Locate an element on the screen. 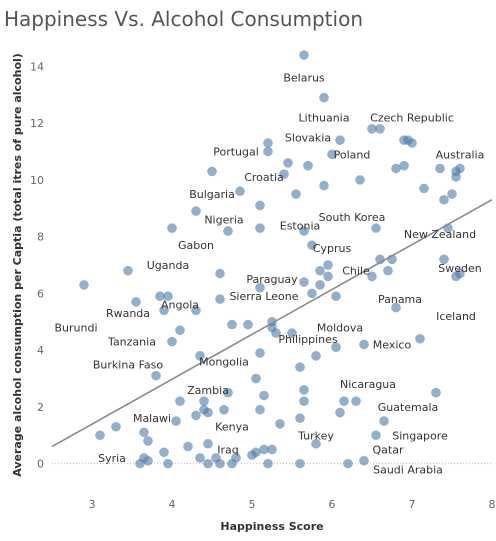 The height and width of the screenshot is (541, 496). point-label: Croatia is located at coordinates (264, 177).